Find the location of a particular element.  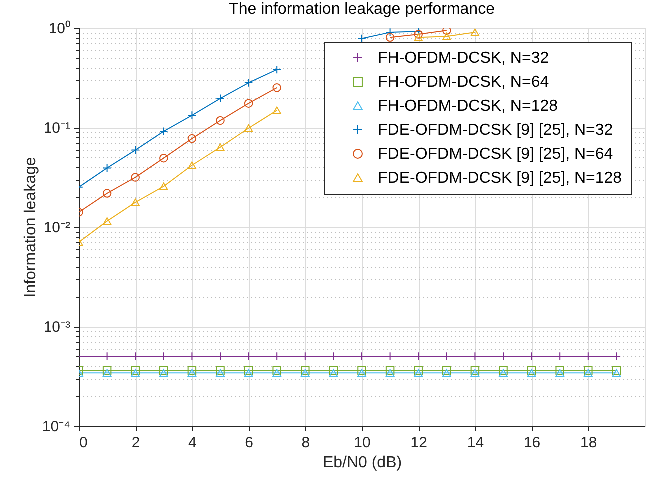

y-tick-label: 10⁻³ is located at coordinates (57, 327).